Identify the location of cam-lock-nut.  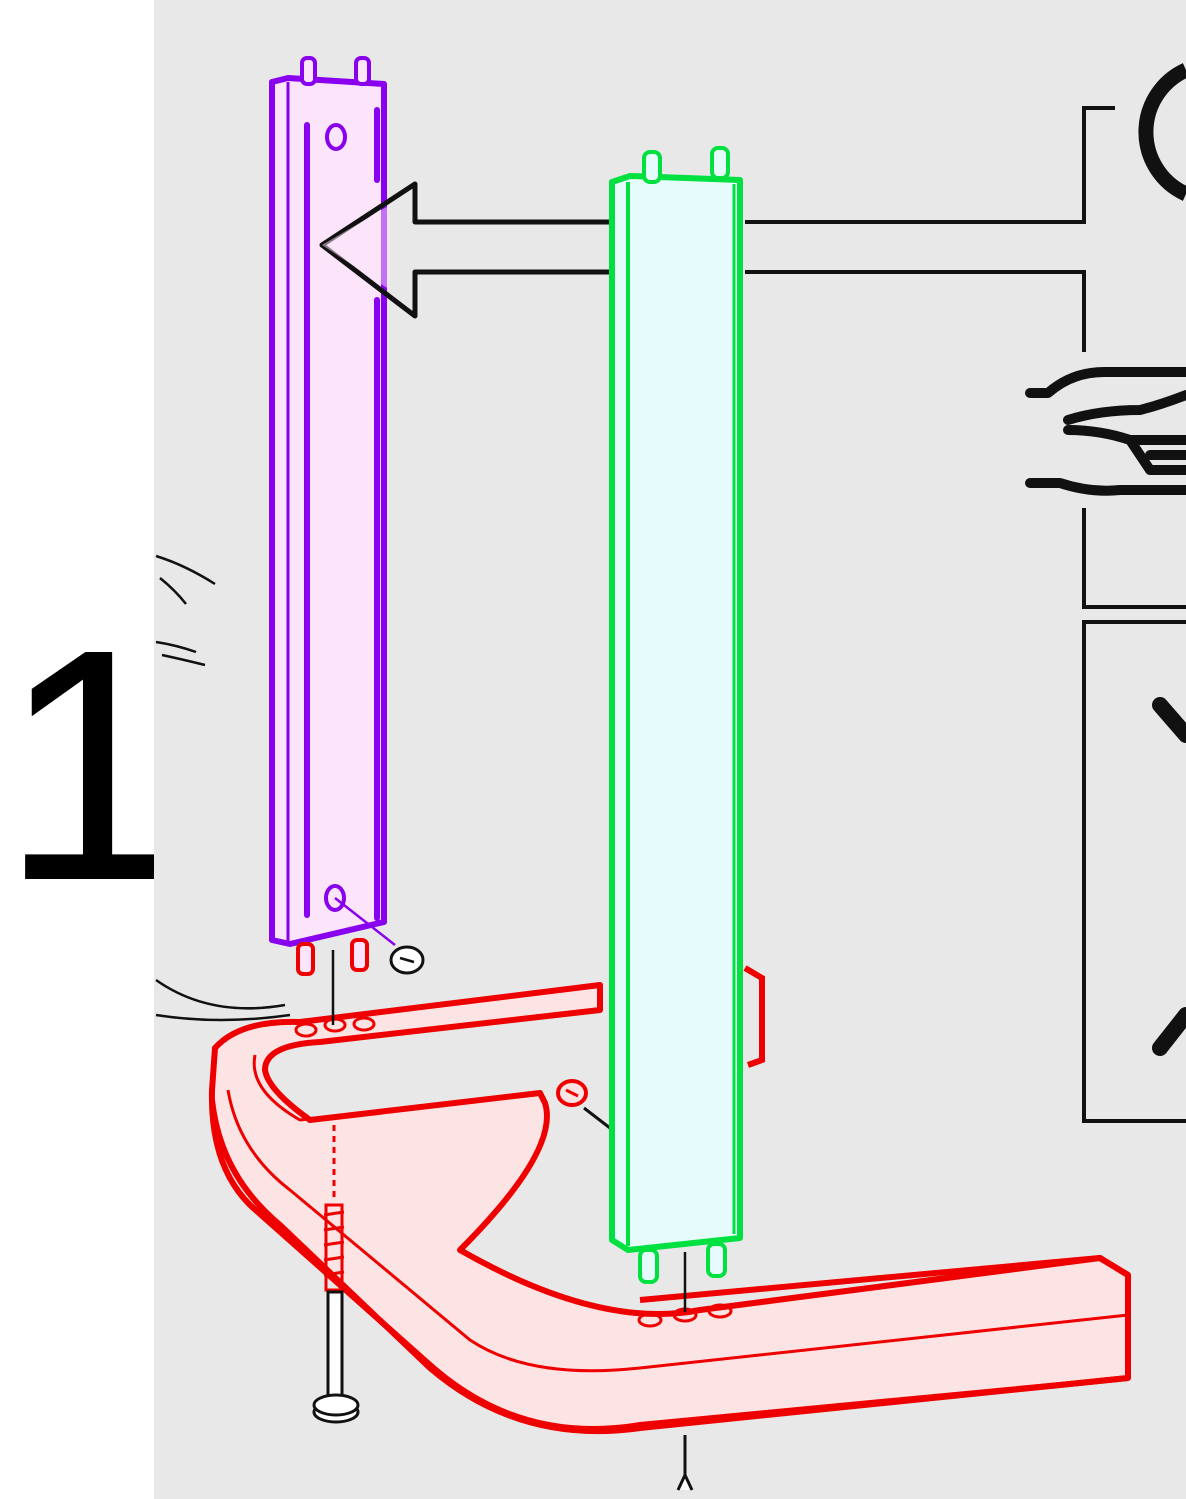
(407, 960).